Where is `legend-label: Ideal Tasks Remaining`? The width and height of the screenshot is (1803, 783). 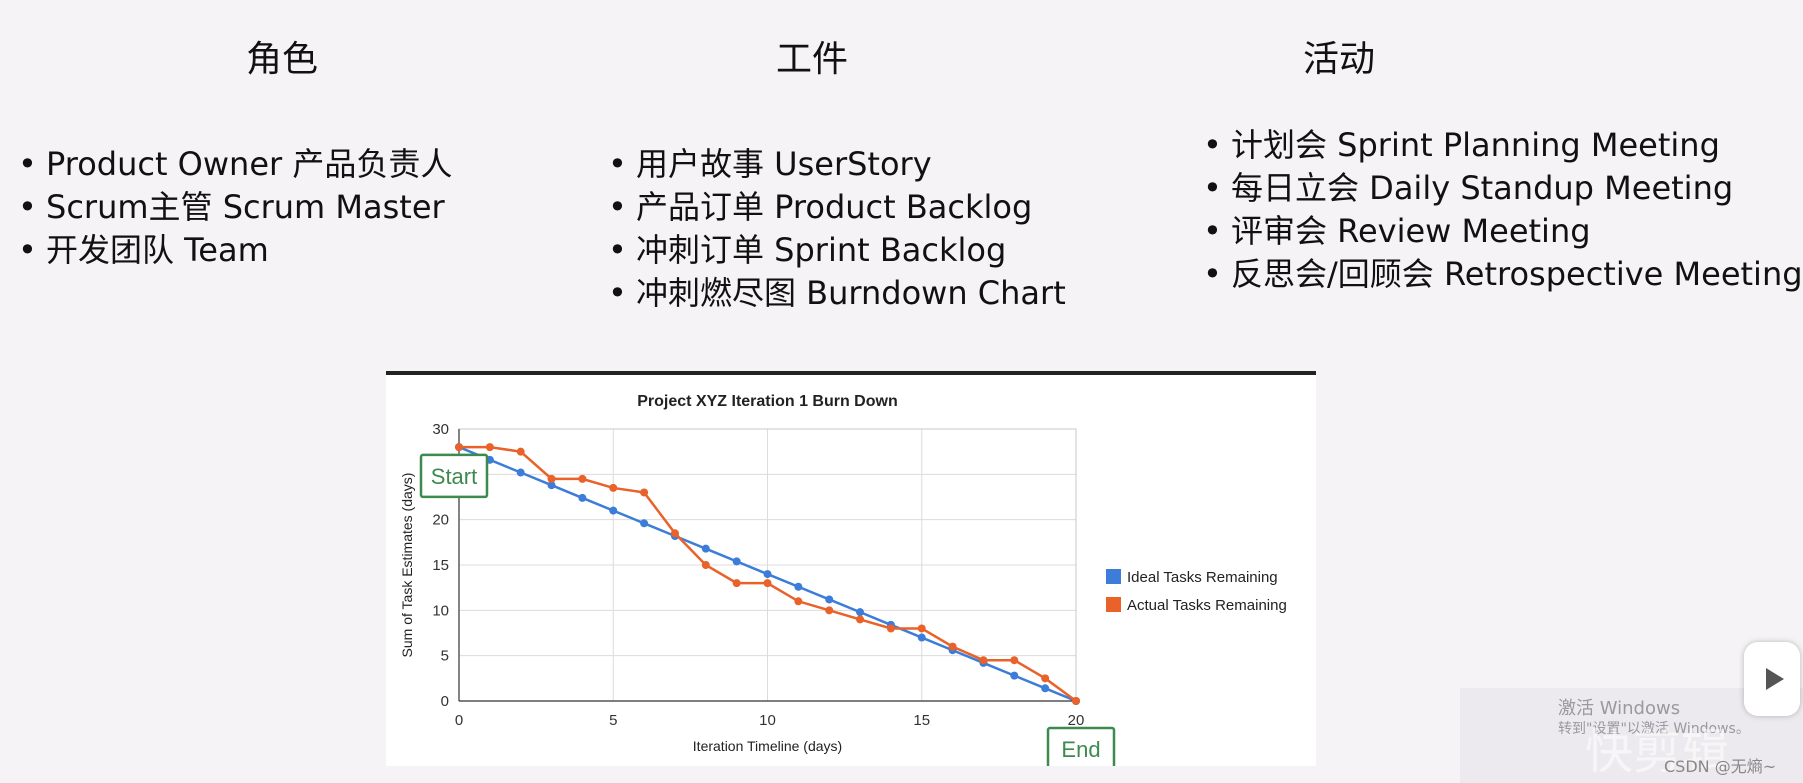
legend-label: Ideal Tasks Remaining is located at coordinates (1202, 577).